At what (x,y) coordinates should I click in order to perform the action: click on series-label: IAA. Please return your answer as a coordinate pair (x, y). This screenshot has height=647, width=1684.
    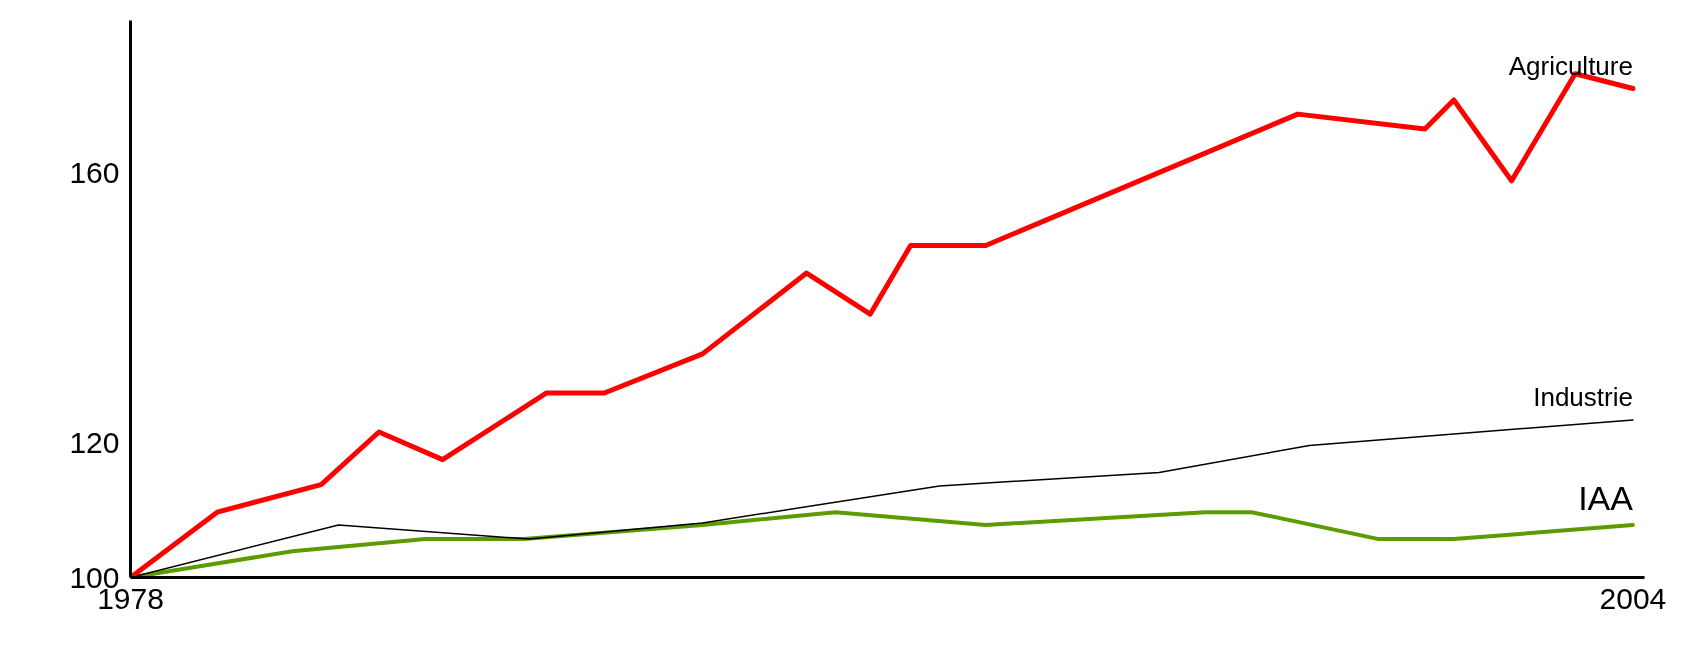
    Looking at the image, I should click on (1606, 497).